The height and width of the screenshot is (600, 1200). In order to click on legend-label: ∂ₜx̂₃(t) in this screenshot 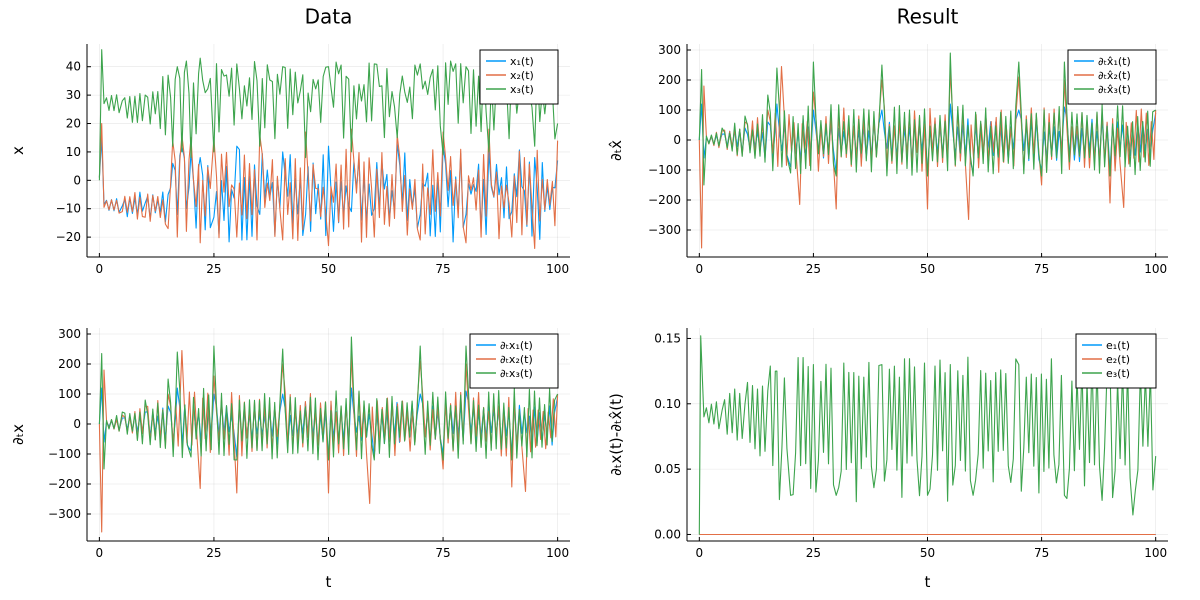, I will do `click(1114, 89)`.